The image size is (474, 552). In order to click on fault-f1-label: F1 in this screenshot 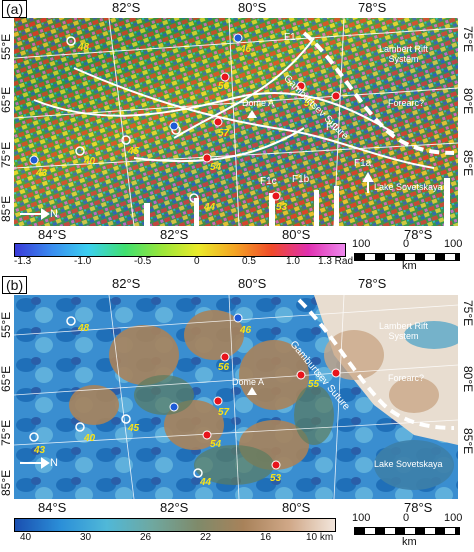, I will do `click(290, 37)`.